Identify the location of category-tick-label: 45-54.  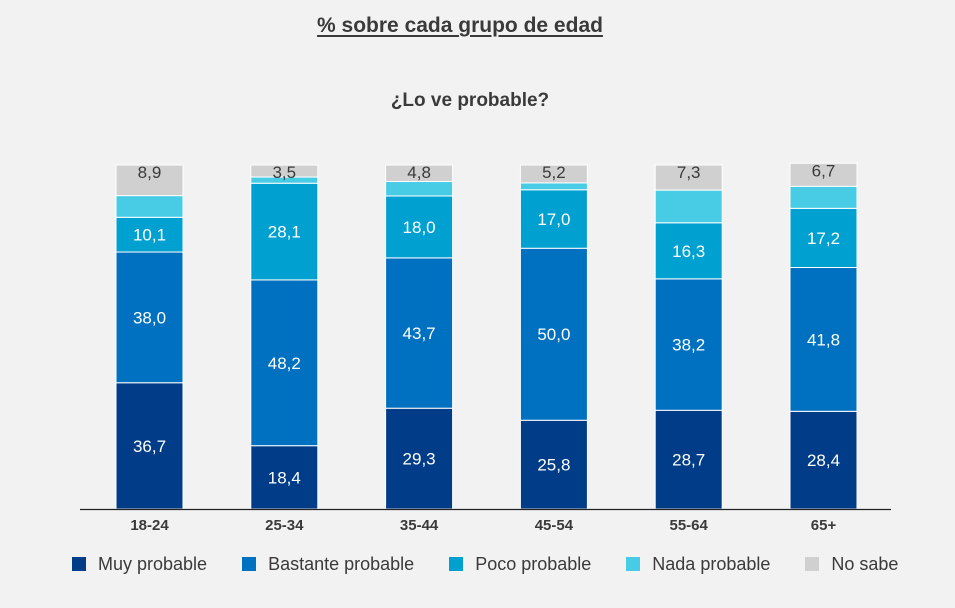
(554, 525).